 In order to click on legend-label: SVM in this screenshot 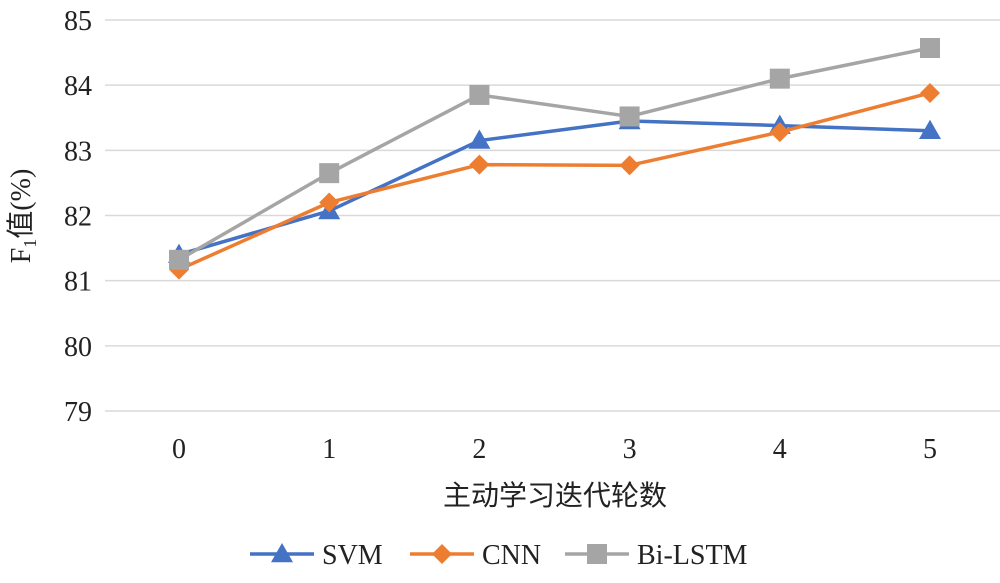, I will do `click(352, 555)`.